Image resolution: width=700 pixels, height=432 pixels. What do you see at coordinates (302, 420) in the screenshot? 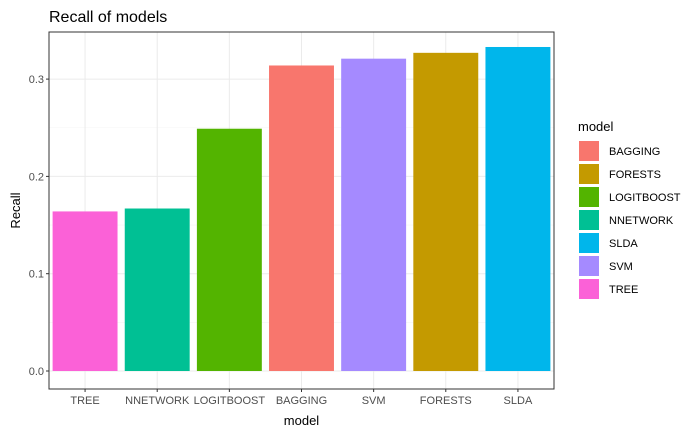
I see `x-axis-title: model` at bounding box center [302, 420].